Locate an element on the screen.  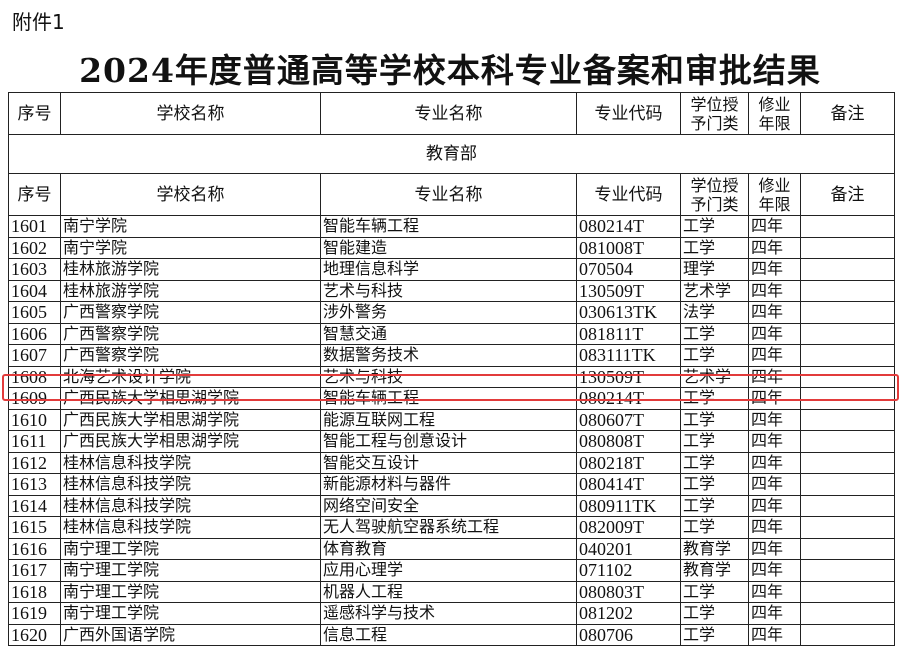
table-row: 1615 桂林信息科技学院 无人驾驶航空器系统工程 082009T 工学 四年 is located at coordinates (451, 527).